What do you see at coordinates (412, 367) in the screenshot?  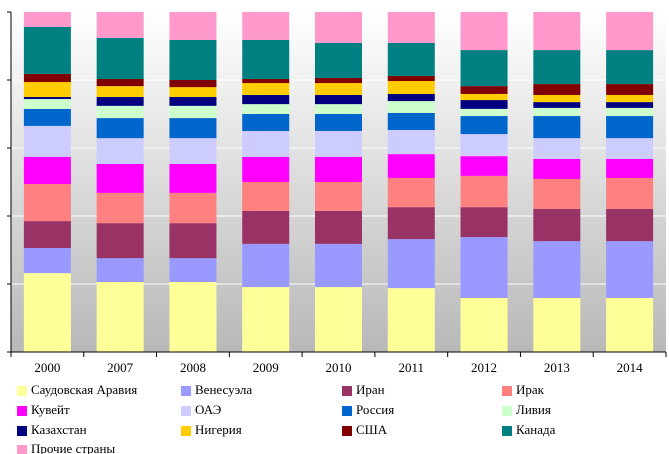 I see `x-tick-label: 2011` at bounding box center [412, 367].